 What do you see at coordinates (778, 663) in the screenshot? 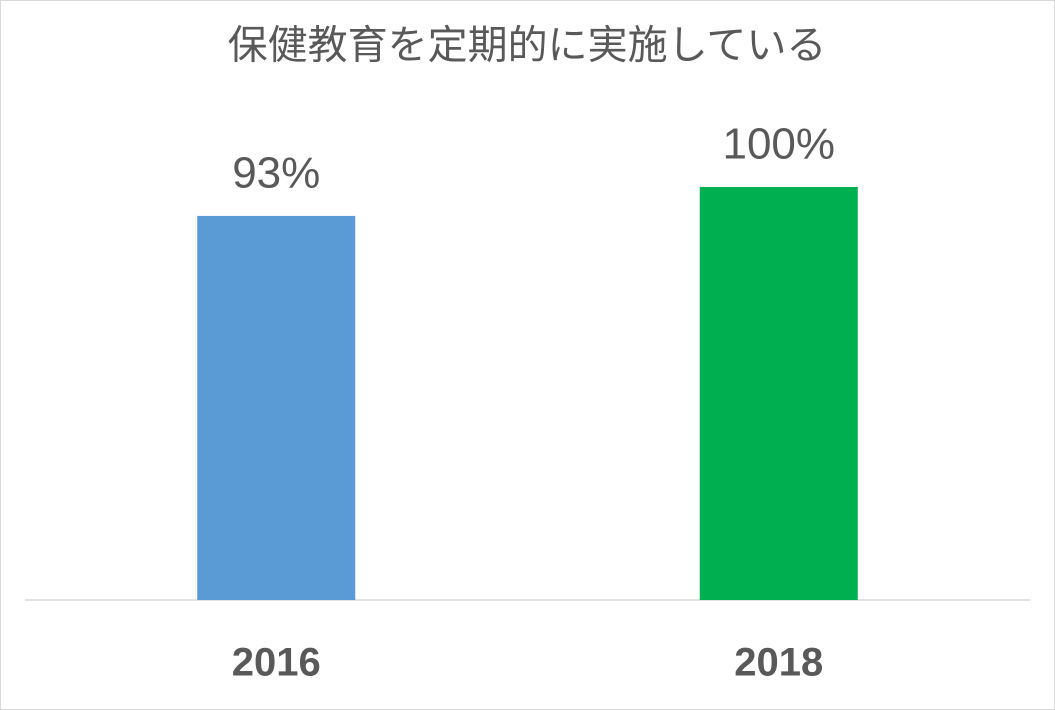
I see `x-tick-label: 2018` at bounding box center [778, 663].